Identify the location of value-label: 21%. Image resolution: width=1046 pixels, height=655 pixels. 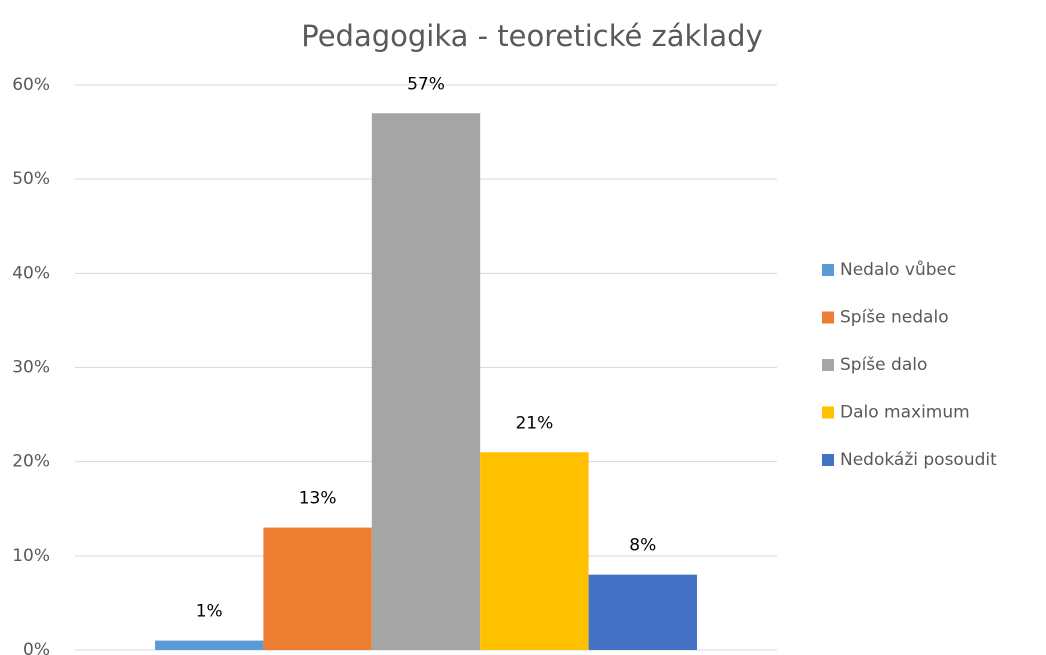
(534, 423).